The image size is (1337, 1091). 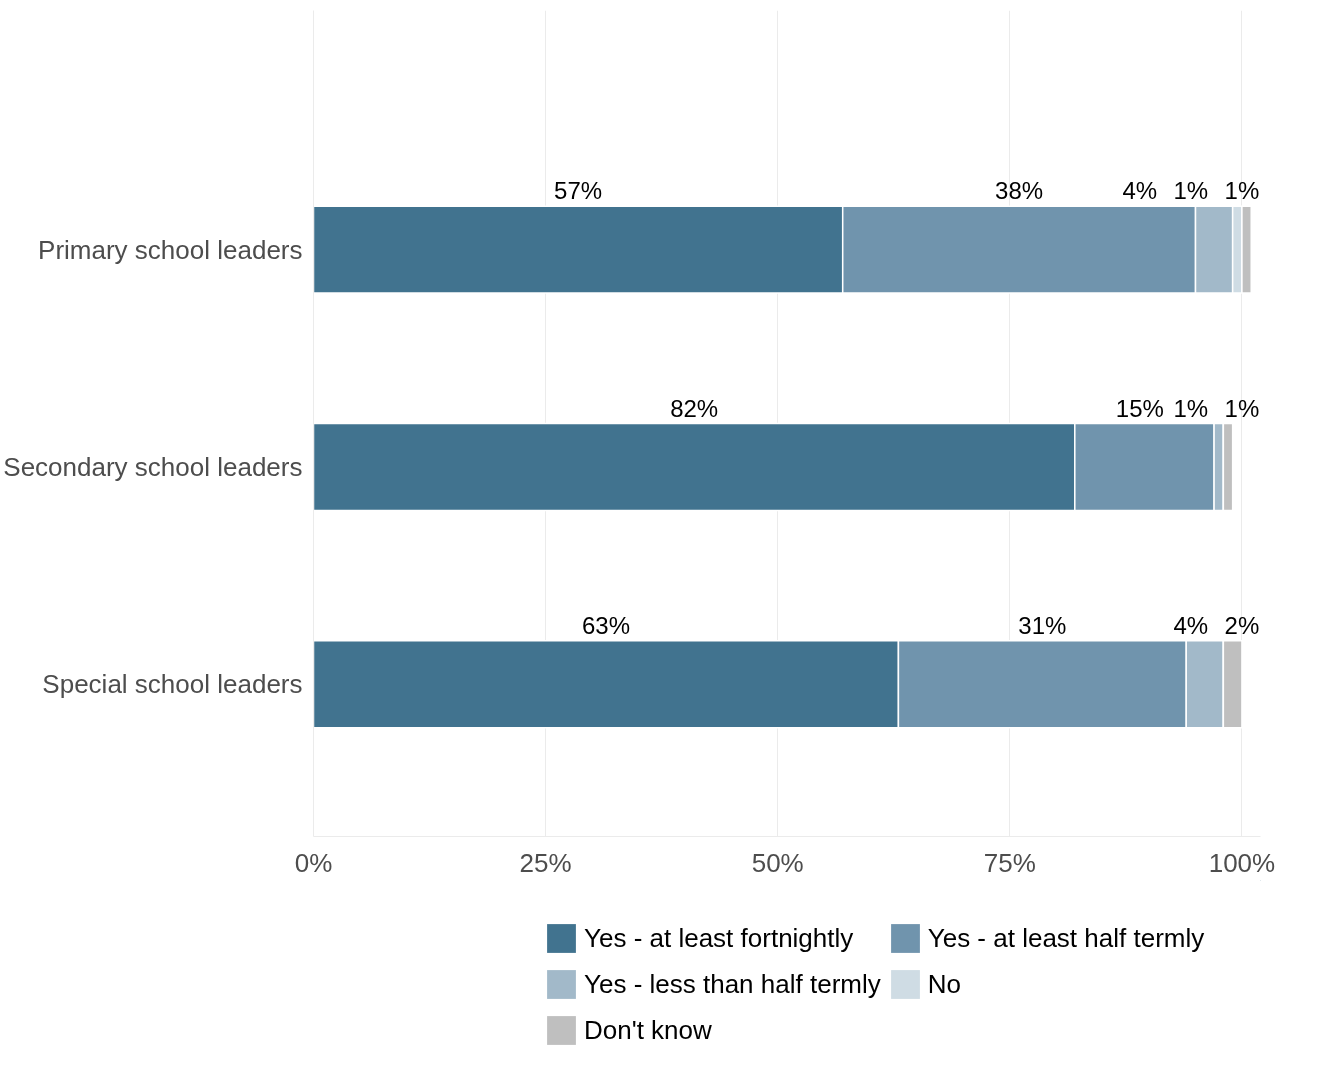 I want to click on y-tick-label: Secondary school leaders, so click(x=153, y=466).